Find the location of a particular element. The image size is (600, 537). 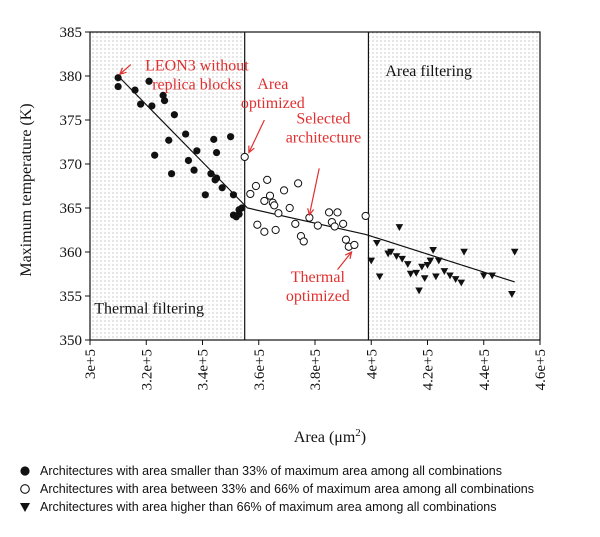

region-label: Area filtering is located at coordinates (428, 71).